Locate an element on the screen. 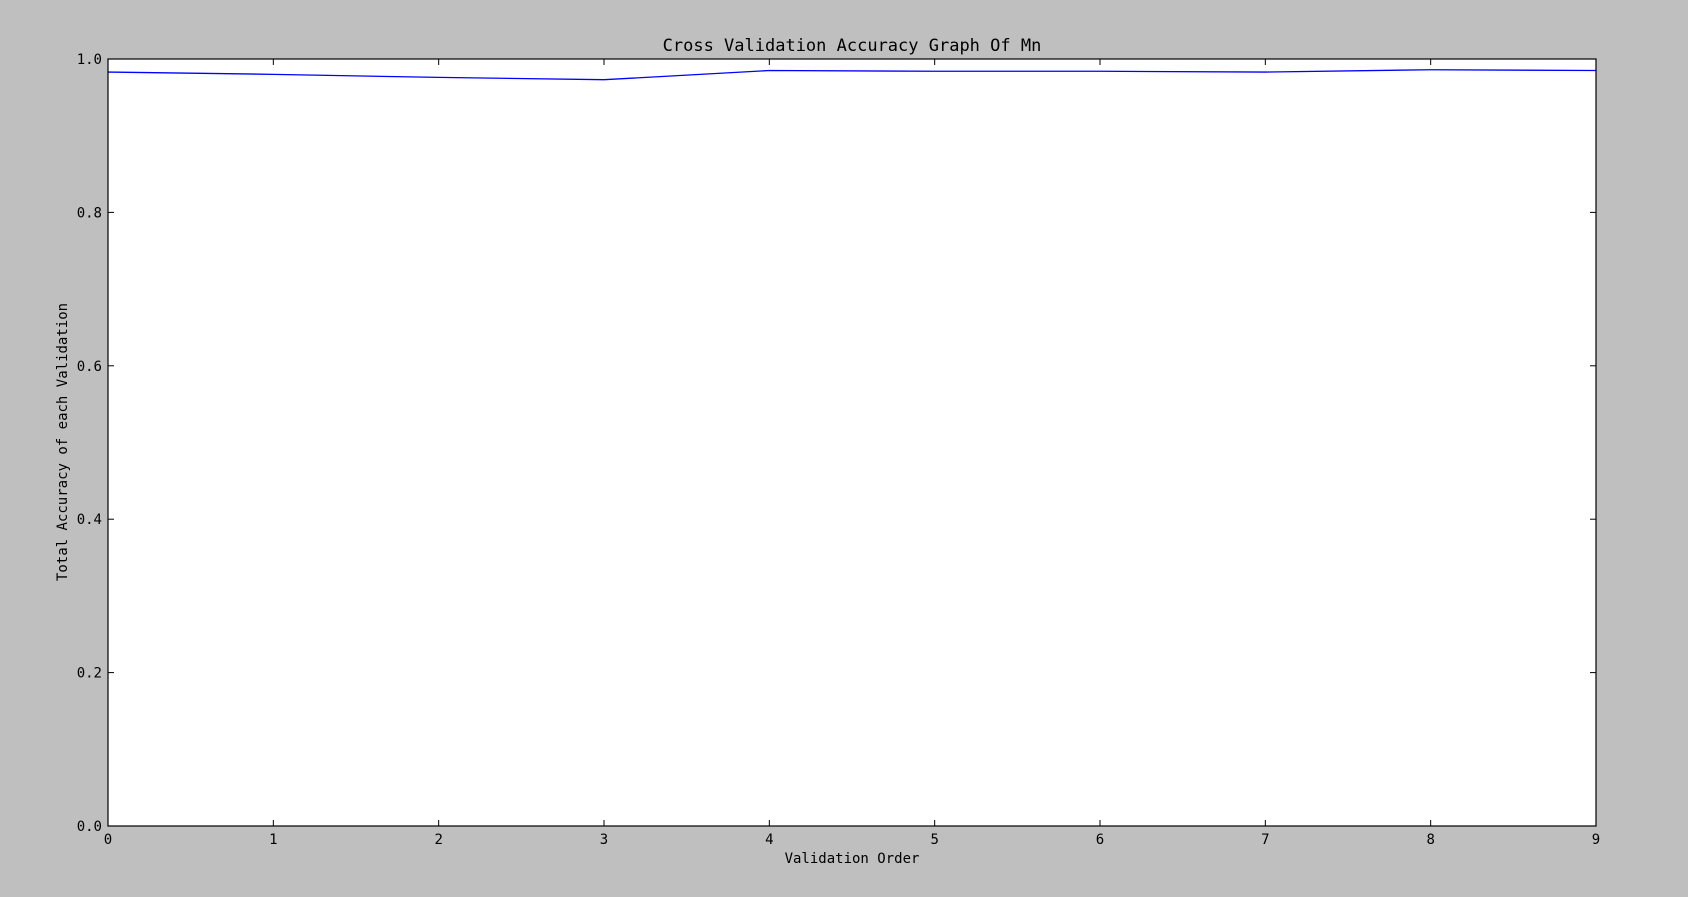  x-tick-label: 9 is located at coordinates (1596, 840).